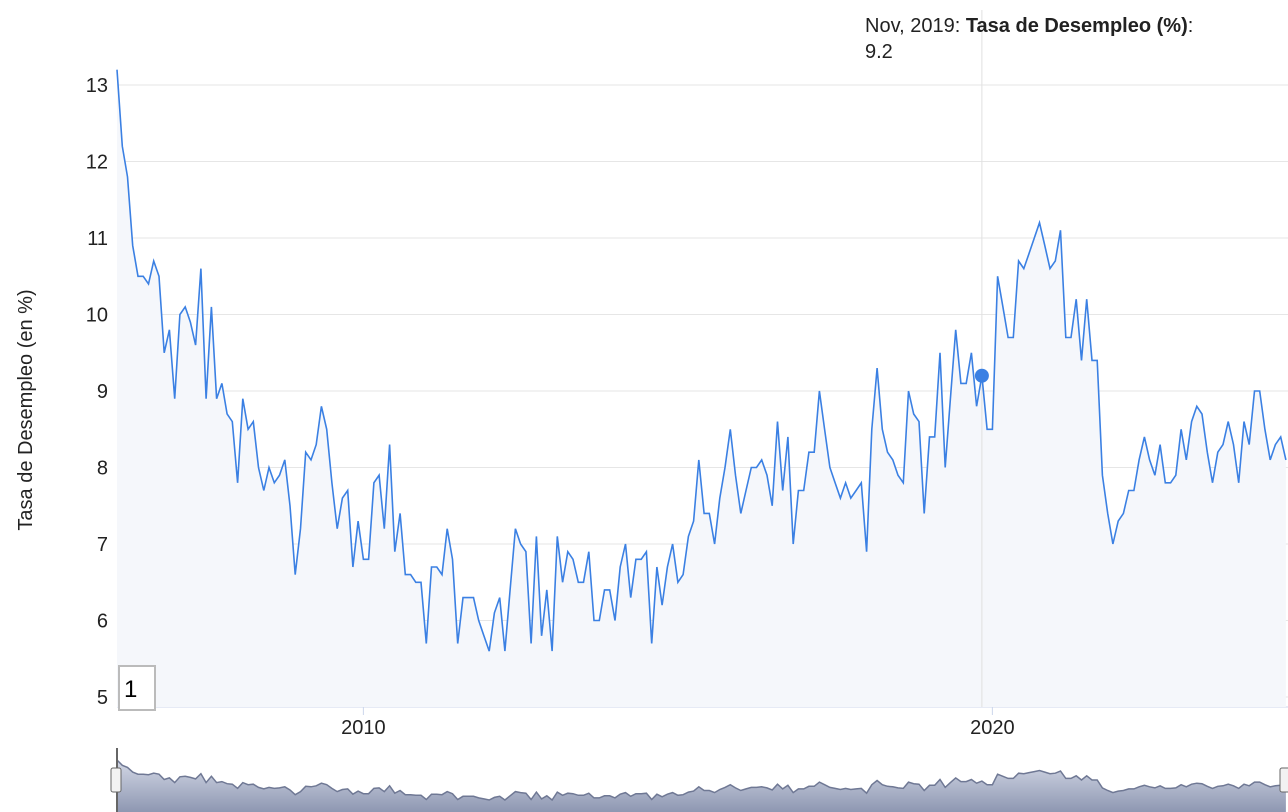  I want to click on x-tick-label: 2020, so click(992, 728).